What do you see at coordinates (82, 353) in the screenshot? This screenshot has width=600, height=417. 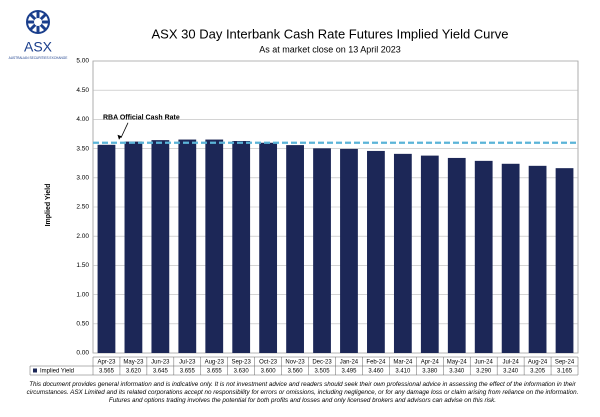 I see `y-tick-label: 0.00` at bounding box center [82, 353].